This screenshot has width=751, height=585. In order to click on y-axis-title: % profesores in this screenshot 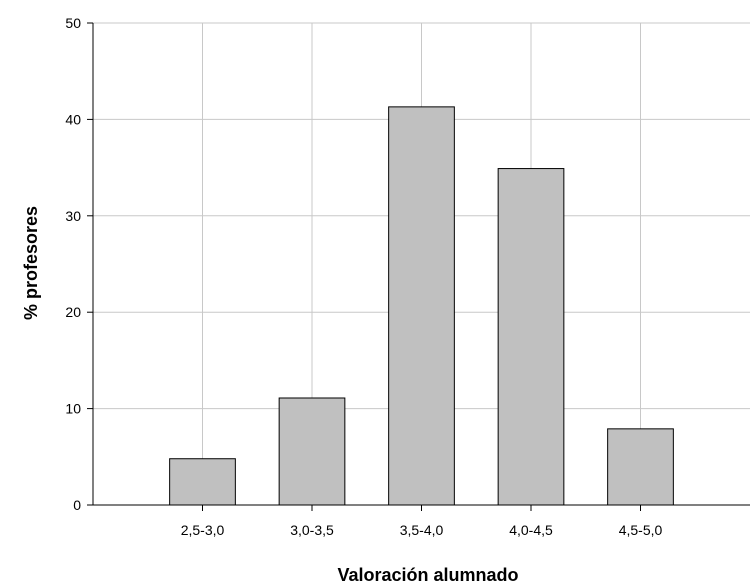, I will do `click(31, 263)`.